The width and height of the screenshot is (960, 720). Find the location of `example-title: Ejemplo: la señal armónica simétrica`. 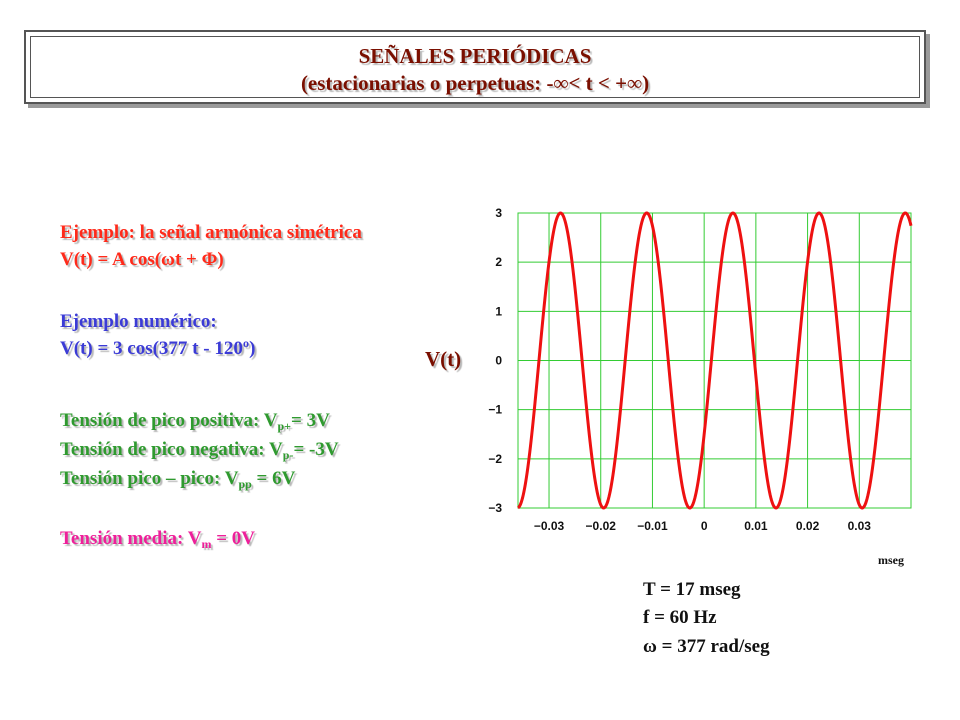

example-title: Ejemplo: la señal armónica simétrica is located at coordinates (211, 232).